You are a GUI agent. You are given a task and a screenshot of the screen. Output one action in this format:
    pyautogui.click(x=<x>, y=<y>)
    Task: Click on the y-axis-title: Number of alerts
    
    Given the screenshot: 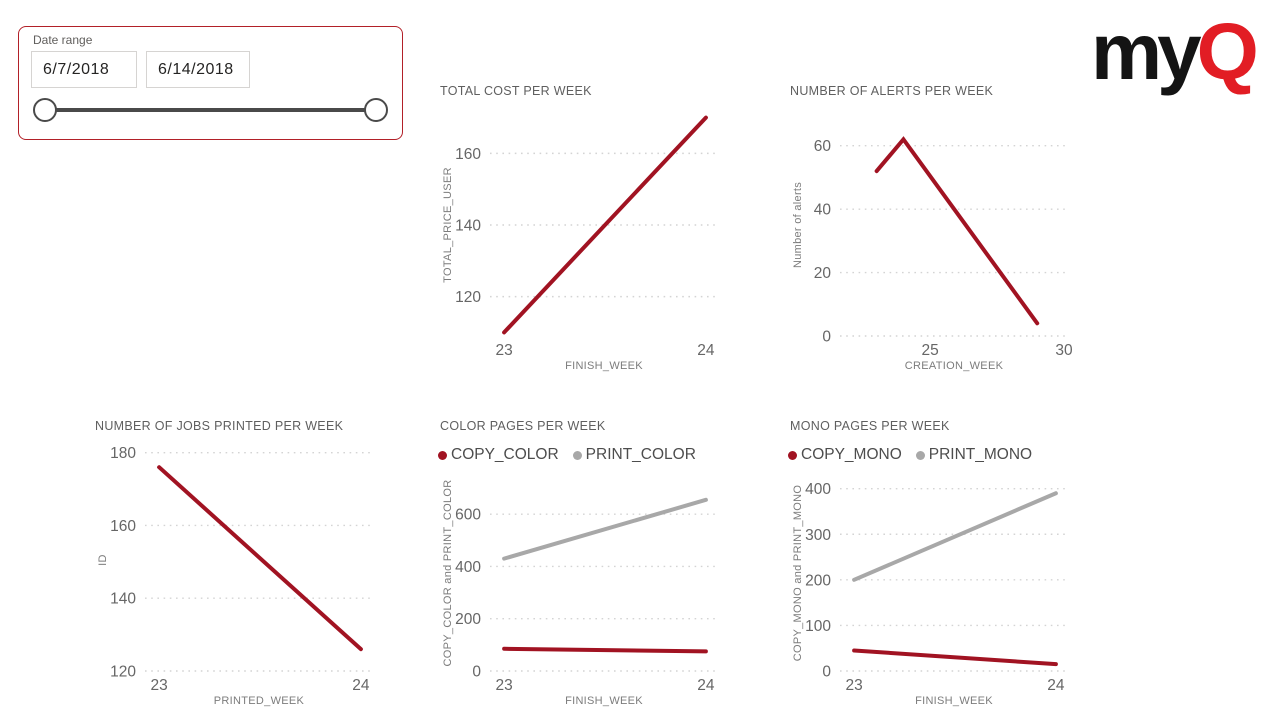 What is the action you would take?
    pyautogui.click(x=798, y=225)
    